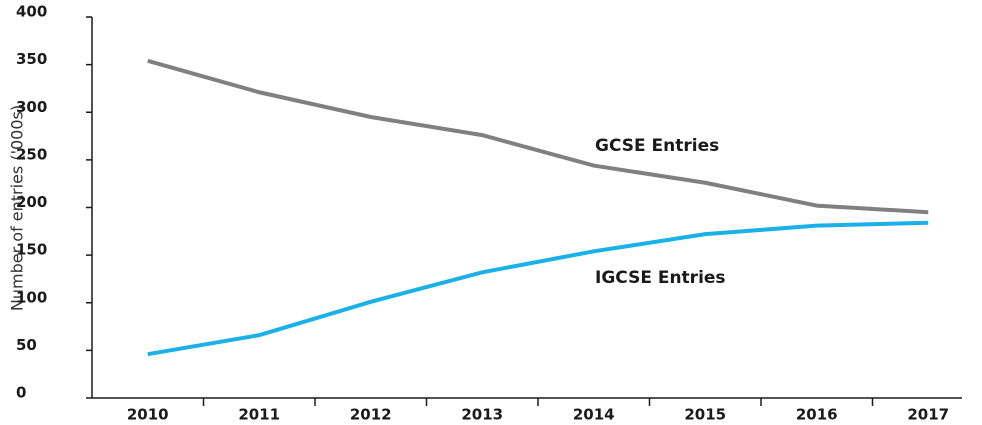 The width and height of the screenshot is (982, 425). What do you see at coordinates (660, 278) in the screenshot?
I see `series-label: IGCSE Entries` at bounding box center [660, 278].